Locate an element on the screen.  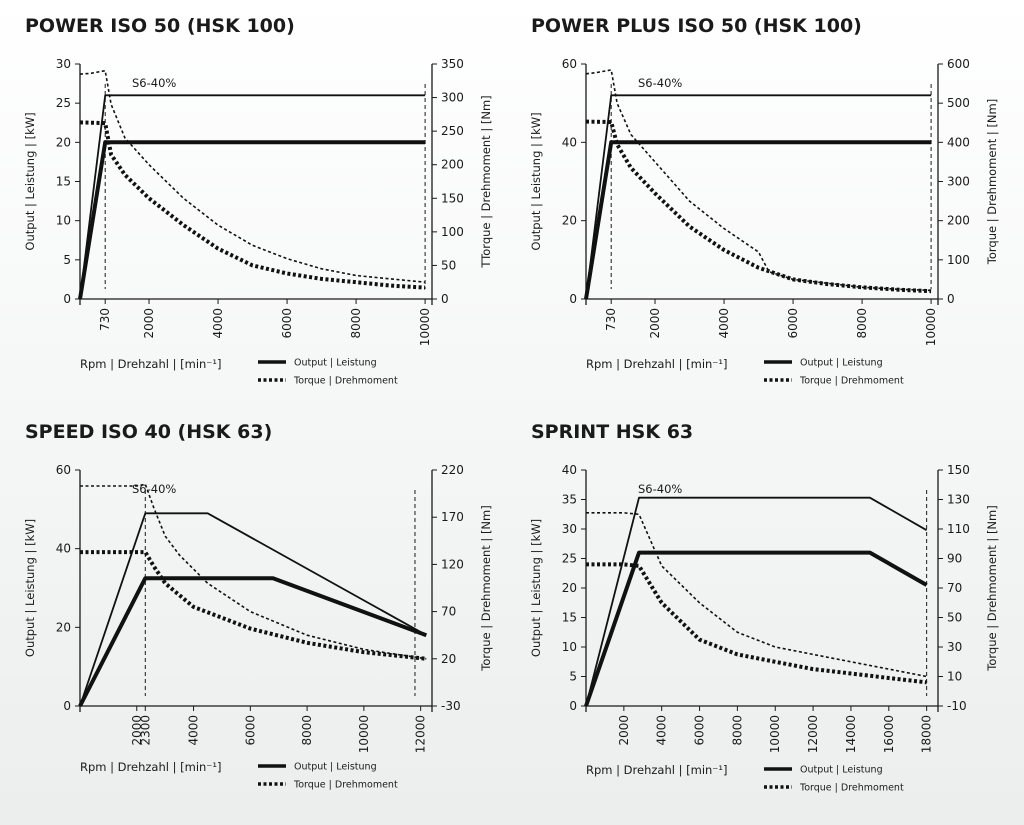
right-tick-label: -30 is located at coordinates (451, 706).